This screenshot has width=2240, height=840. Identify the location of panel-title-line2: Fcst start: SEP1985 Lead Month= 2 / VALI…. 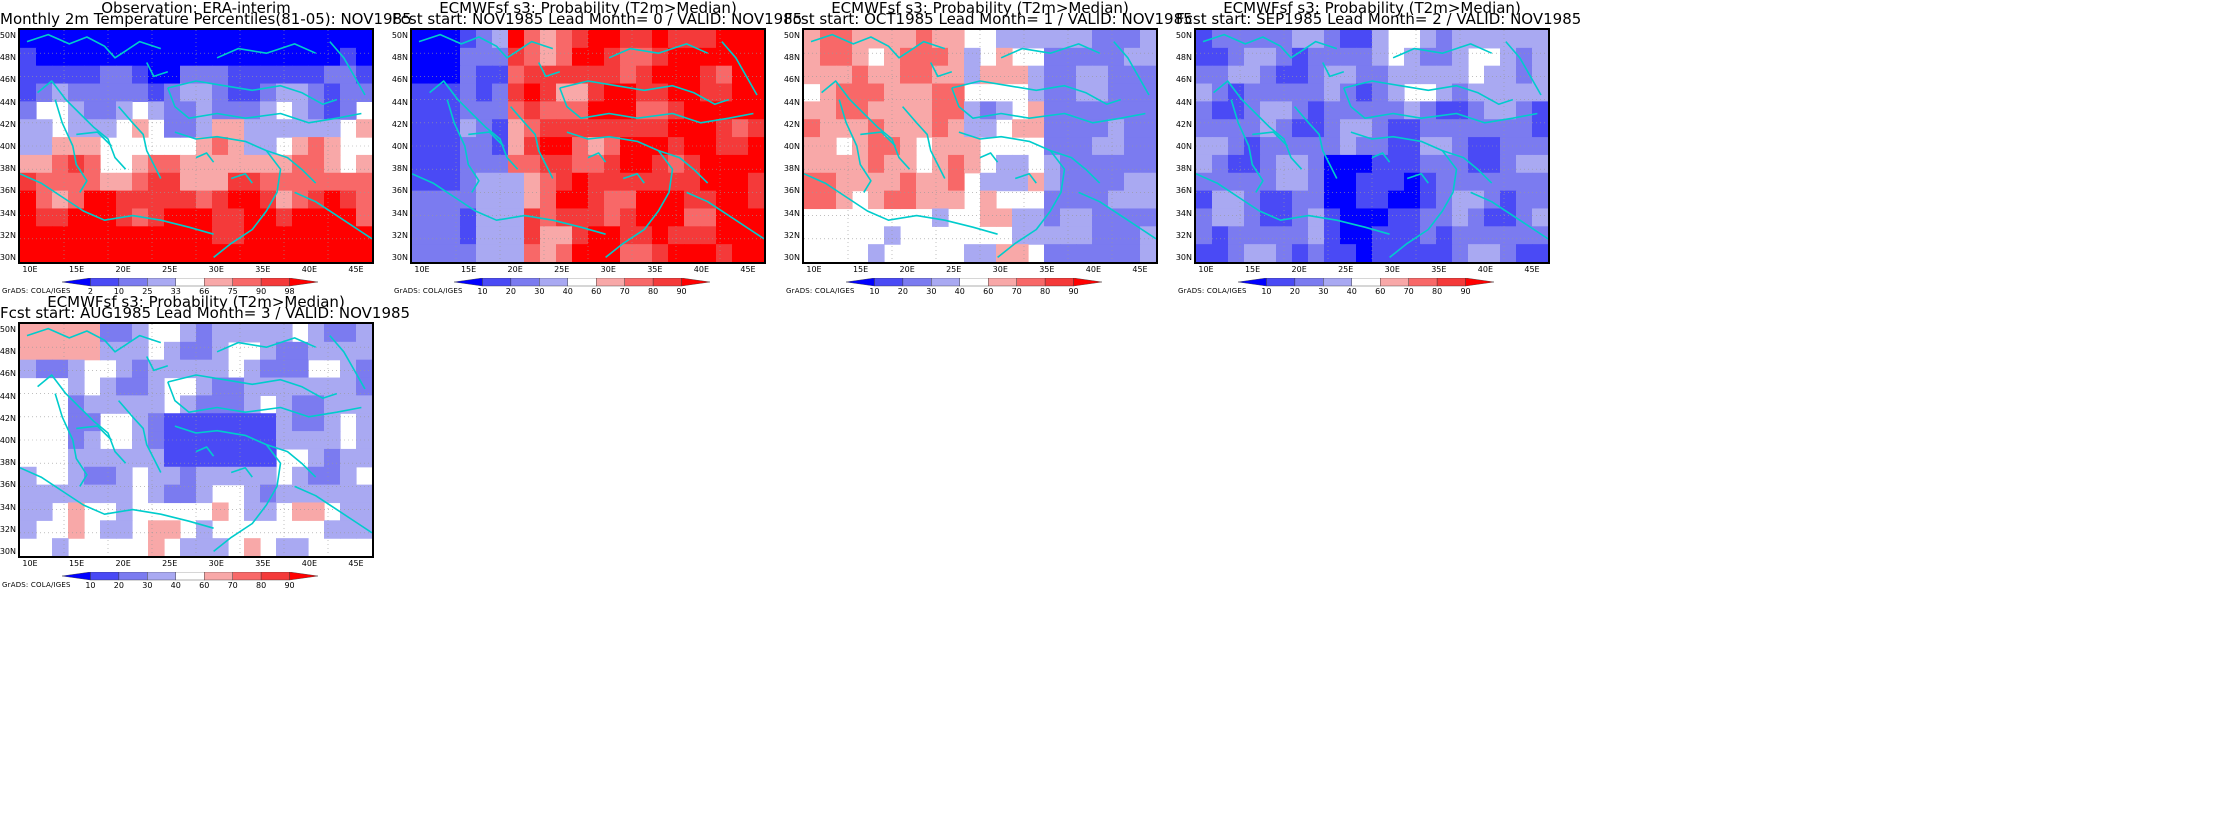
(1379, 19).